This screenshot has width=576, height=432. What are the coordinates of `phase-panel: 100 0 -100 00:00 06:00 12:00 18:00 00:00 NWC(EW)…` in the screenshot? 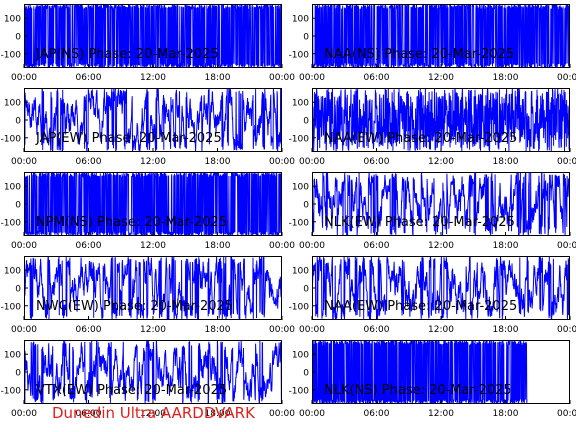 It's located at (148, 295).